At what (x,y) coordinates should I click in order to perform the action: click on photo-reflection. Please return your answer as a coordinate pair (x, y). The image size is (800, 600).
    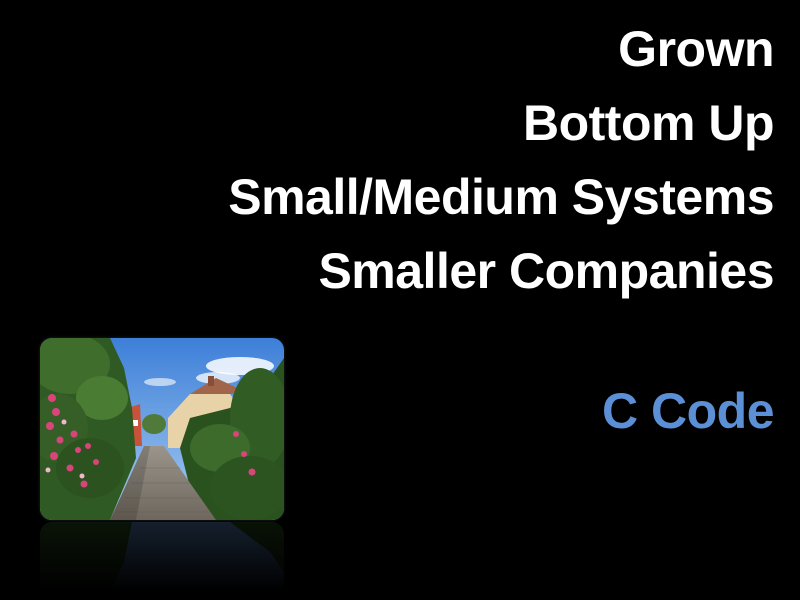
    Looking at the image, I should click on (162, 557).